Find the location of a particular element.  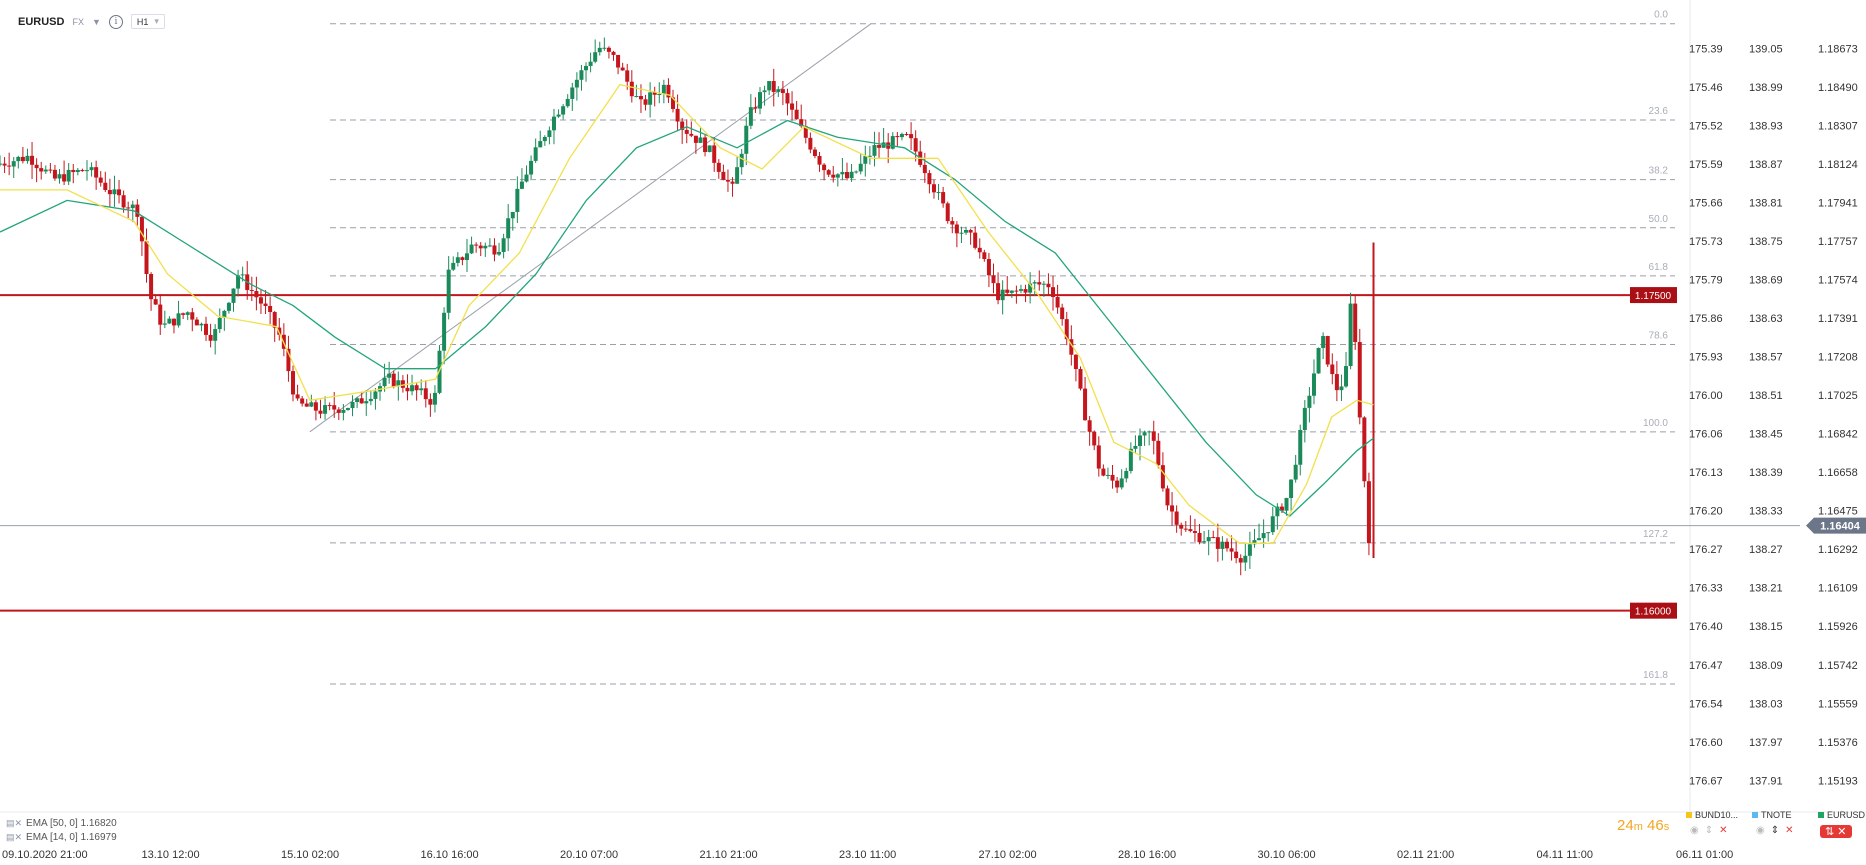

watchlist-controls-bund: ◉ ⇕ ✕ is located at coordinates (1709, 830).